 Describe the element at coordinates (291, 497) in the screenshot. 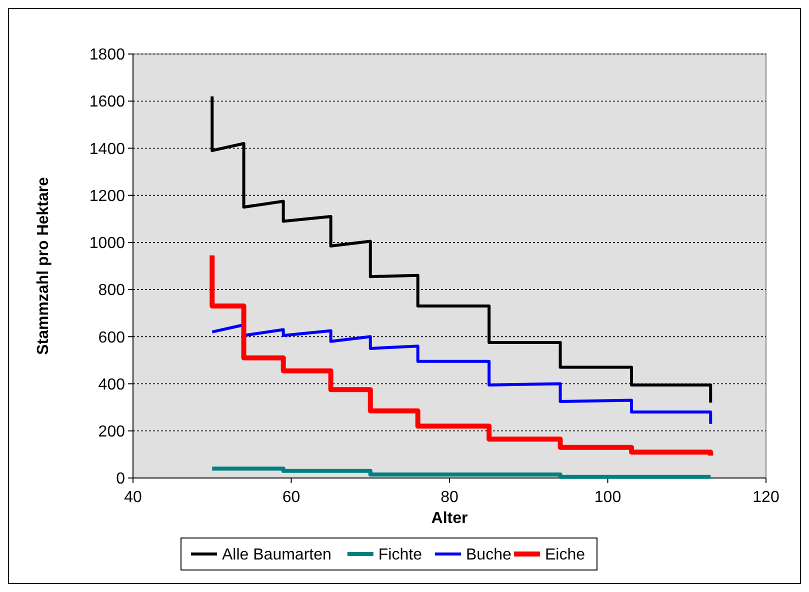

I see `x-tick-label: 60` at that location.